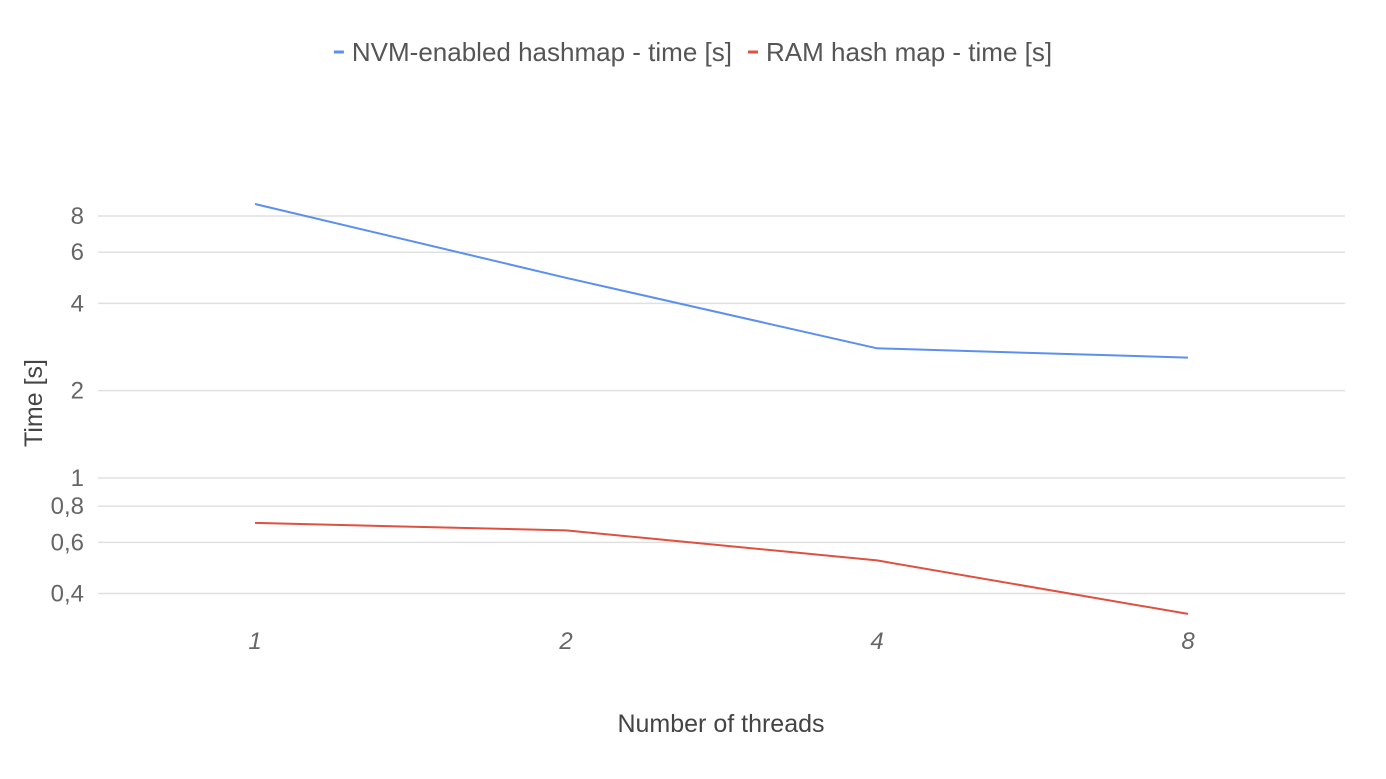 The width and height of the screenshot is (1386, 779). I want to click on x-axis-ticks: 1 2 4 8, so click(721, 641).